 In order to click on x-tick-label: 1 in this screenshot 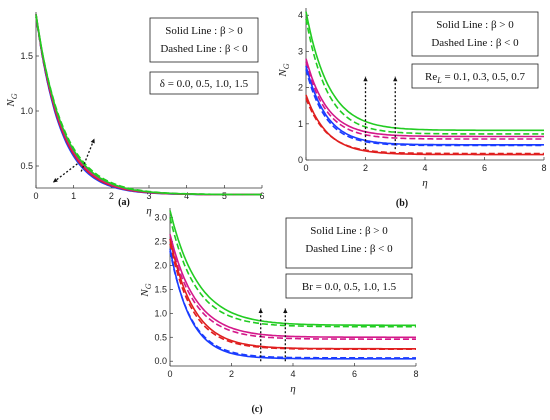, I will do `click(73, 196)`.